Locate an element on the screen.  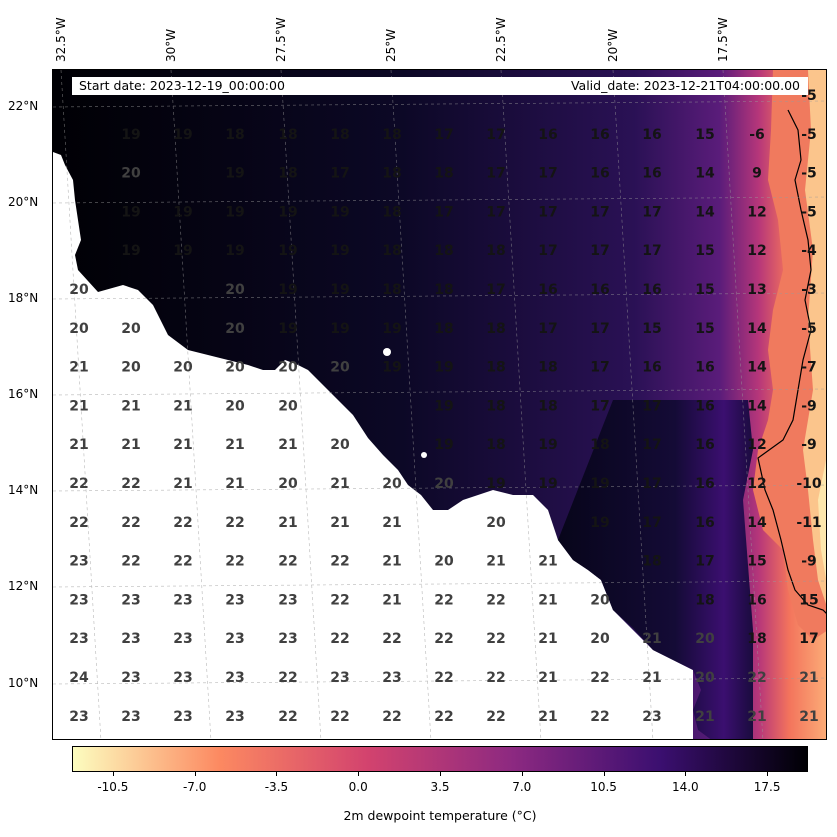
colorbar-tick-label: 10.5 is located at coordinates (603, 787).